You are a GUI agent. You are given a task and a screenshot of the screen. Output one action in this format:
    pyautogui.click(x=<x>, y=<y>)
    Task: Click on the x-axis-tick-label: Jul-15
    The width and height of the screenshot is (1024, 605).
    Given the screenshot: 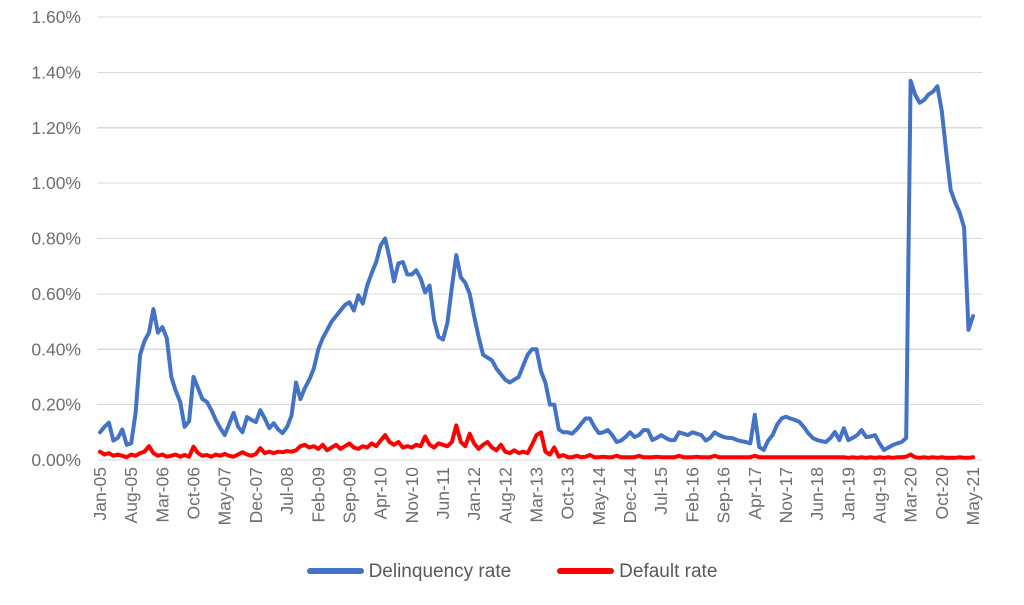 What is the action you would take?
    pyautogui.click(x=661, y=491)
    